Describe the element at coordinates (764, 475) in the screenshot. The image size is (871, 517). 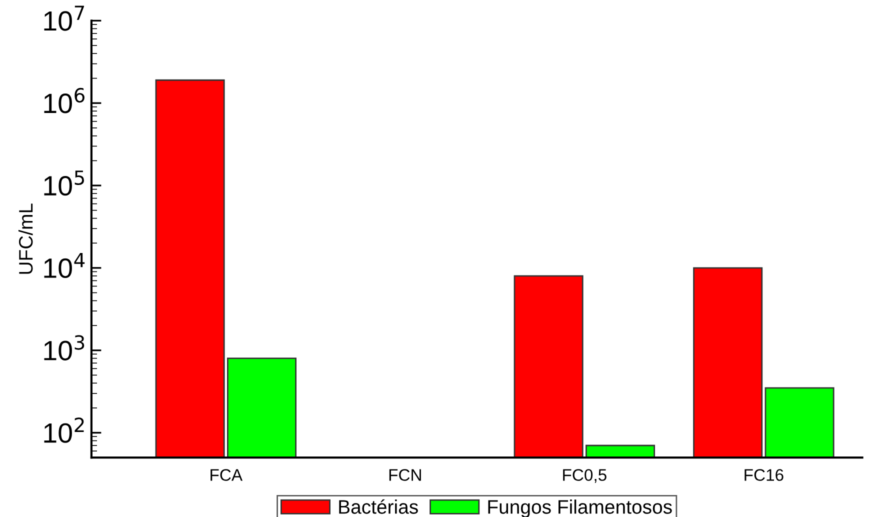
I see `x-tick-label: FC16` at that location.